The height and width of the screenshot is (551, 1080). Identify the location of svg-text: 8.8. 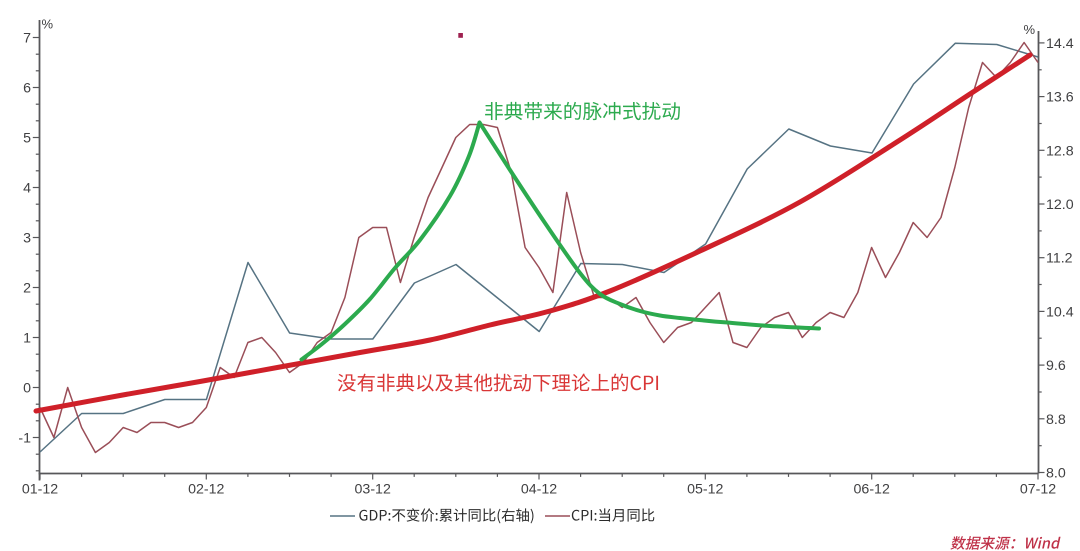
(1056, 420).